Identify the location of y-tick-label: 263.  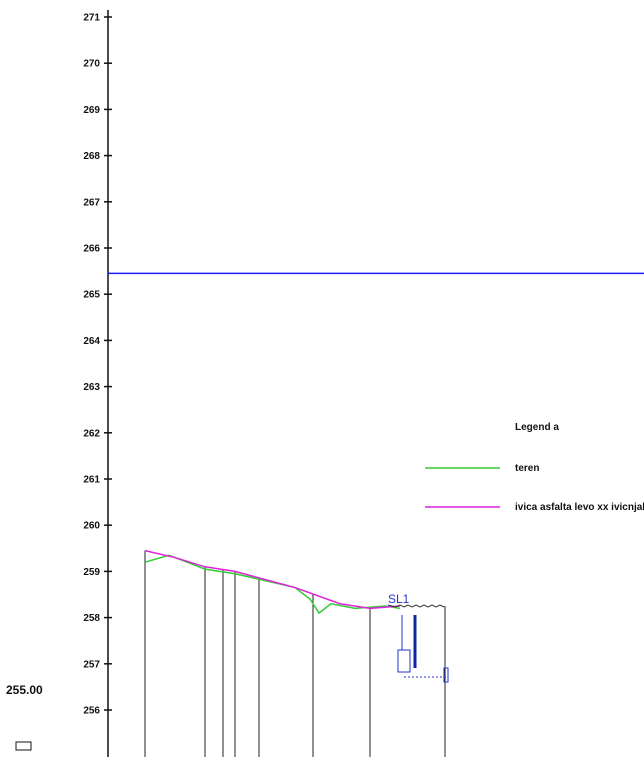
(91, 387).